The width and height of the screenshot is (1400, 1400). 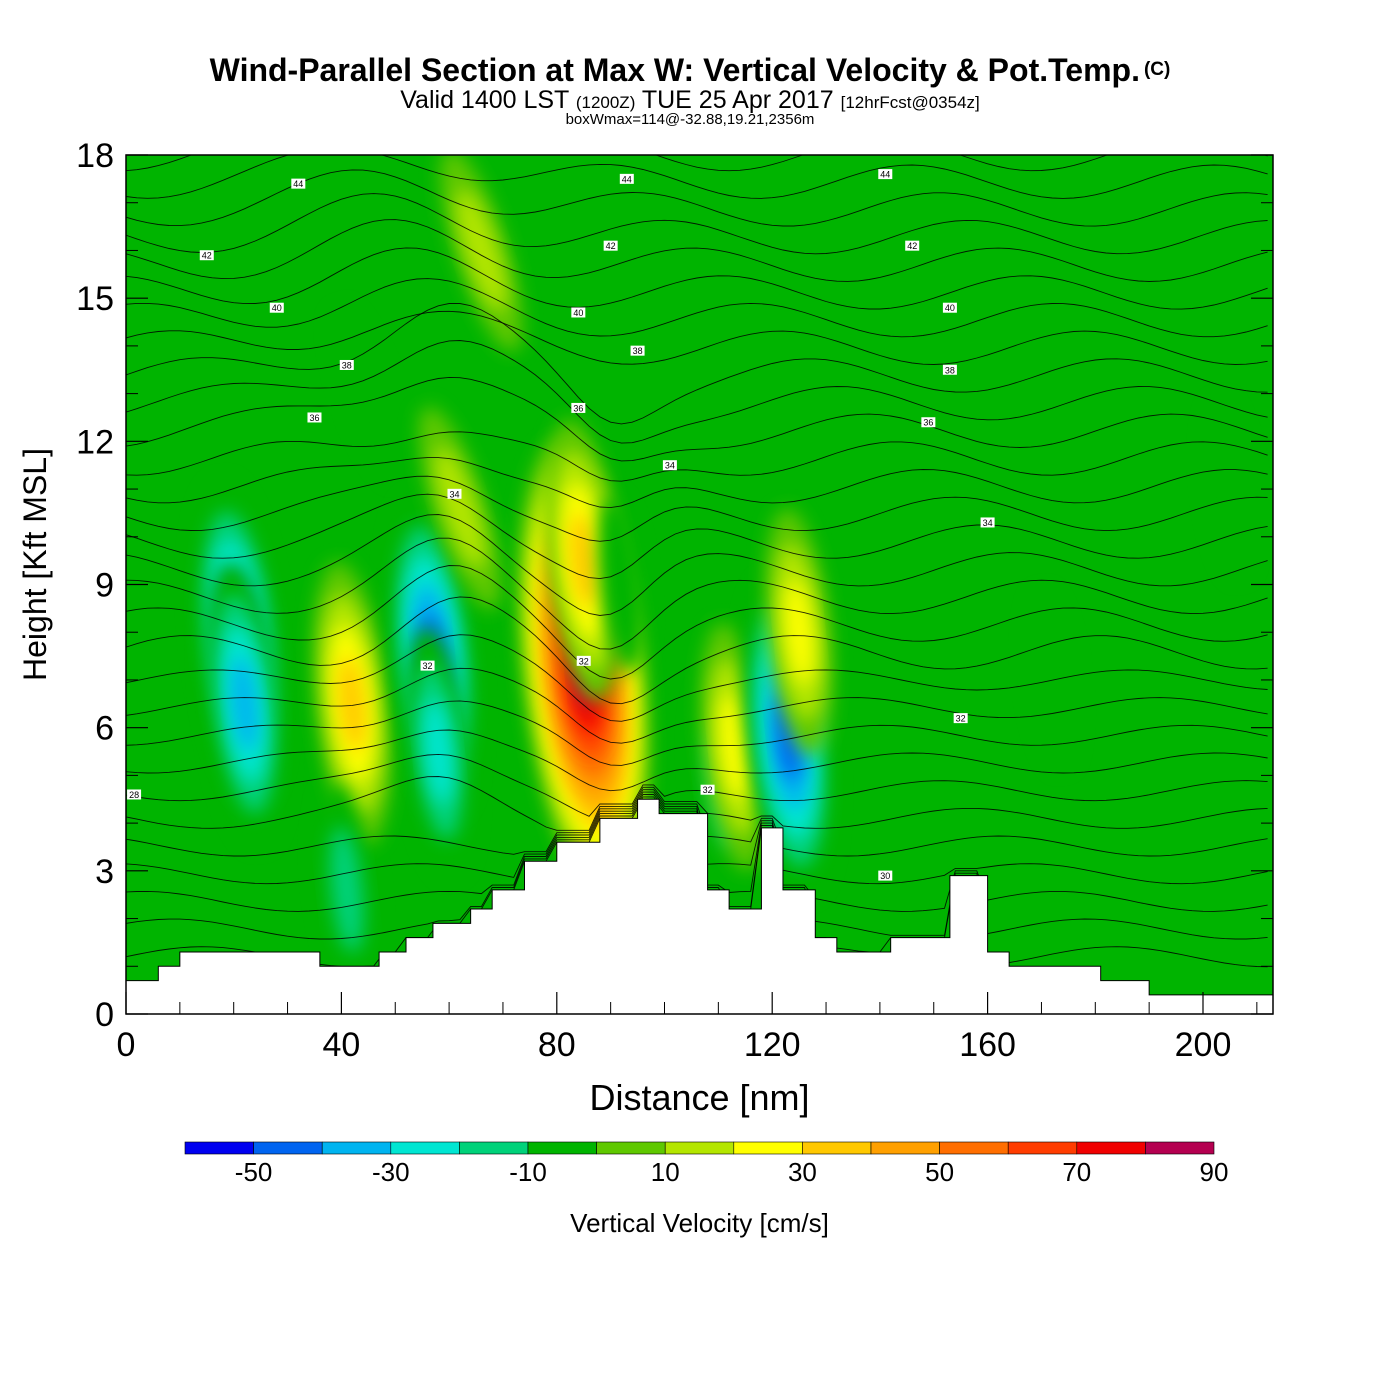 What do you see at coordinates (737, 100) in the screenshot?
I see `valid-date-text: TUE 25 Apr 2017` at bounding box center [737, 100].